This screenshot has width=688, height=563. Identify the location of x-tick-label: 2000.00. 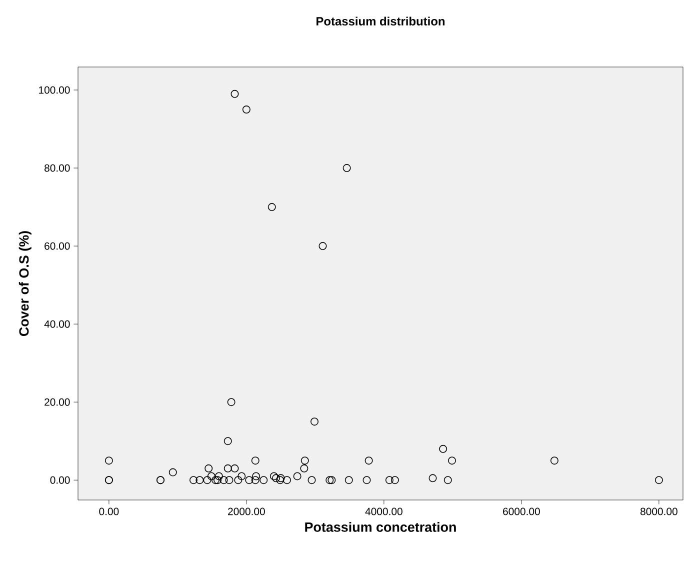
(246, 512).